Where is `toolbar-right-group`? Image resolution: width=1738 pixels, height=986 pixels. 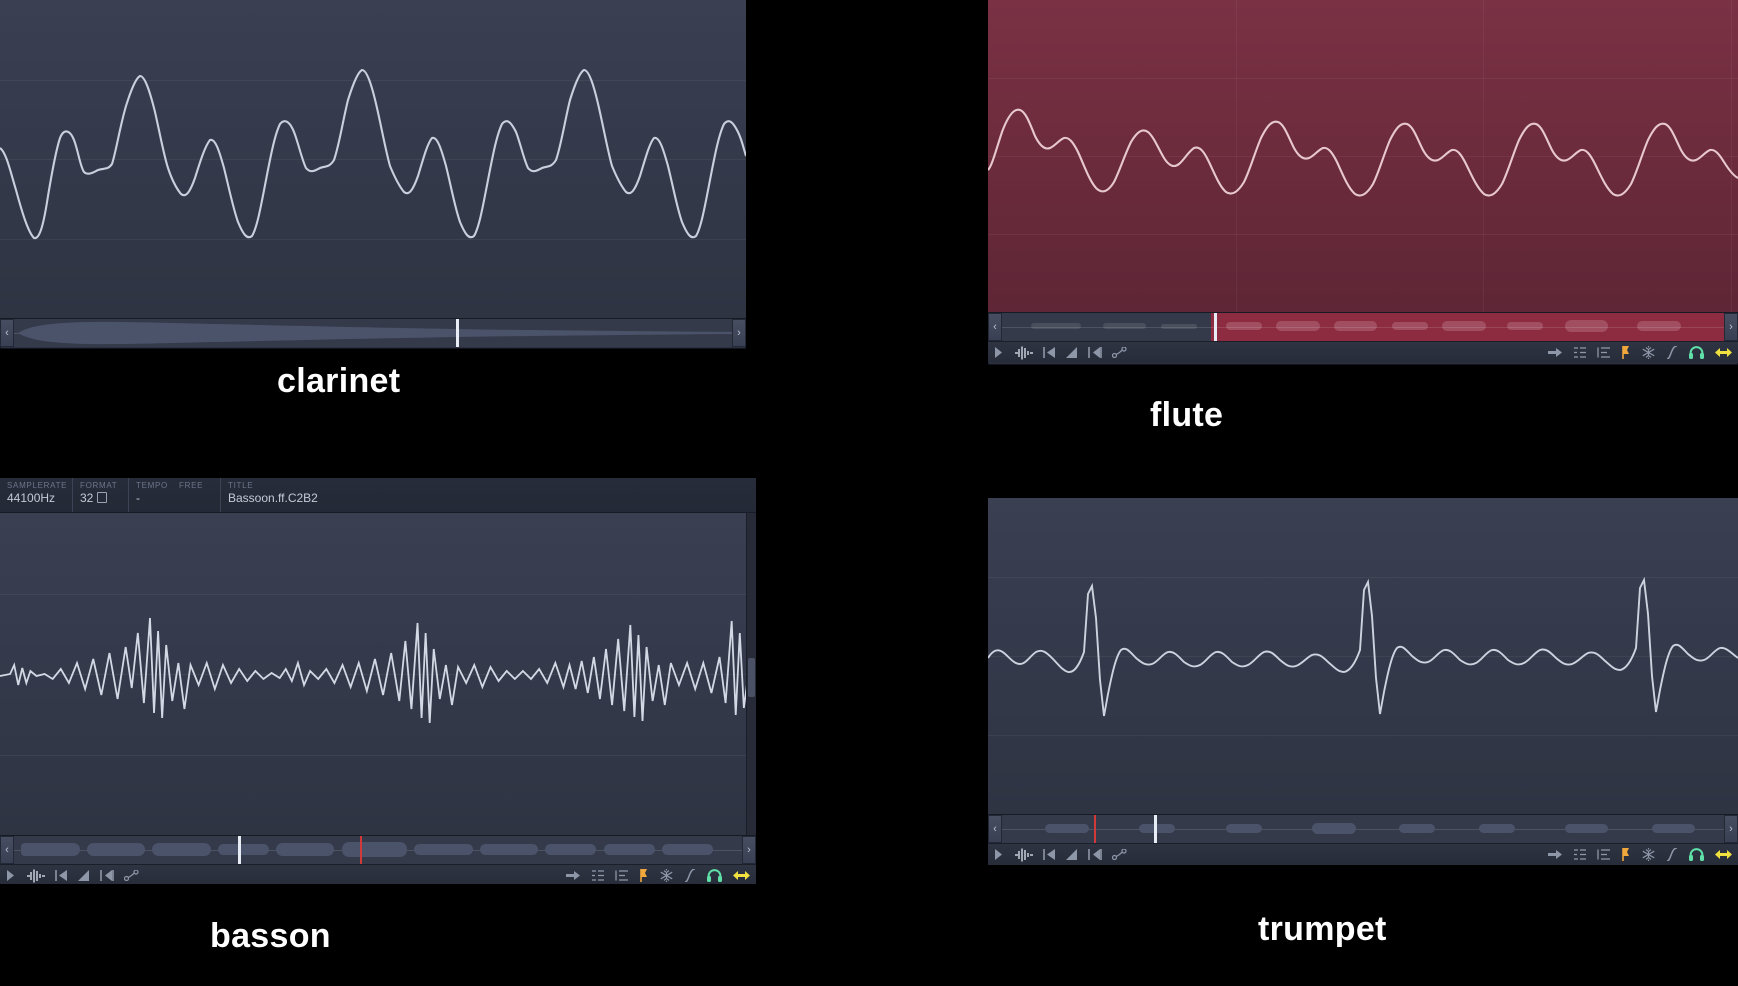 toolbar-right-group is located at coordinates (1640, 352).